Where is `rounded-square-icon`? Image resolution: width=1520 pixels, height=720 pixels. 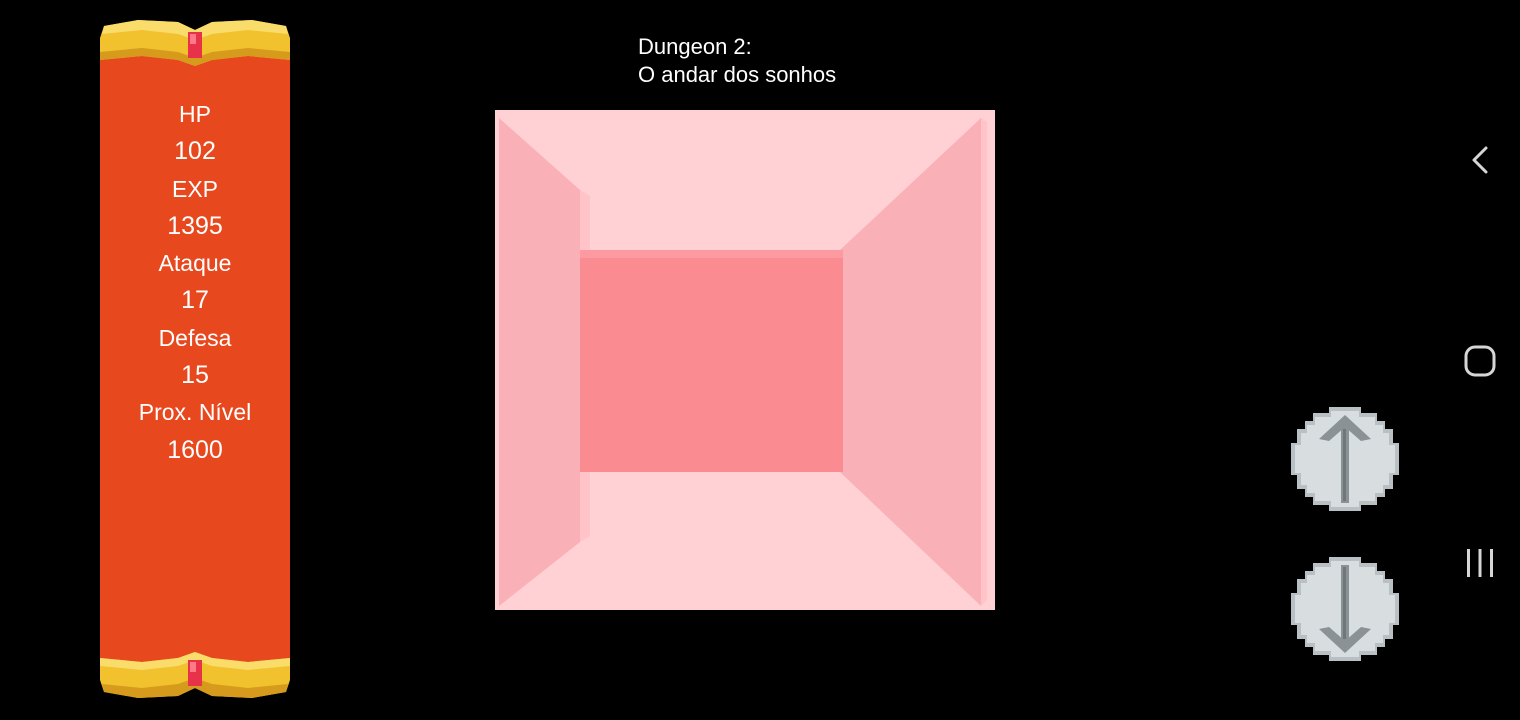
rounded-square-icon is located at coordinates (1480, 361).